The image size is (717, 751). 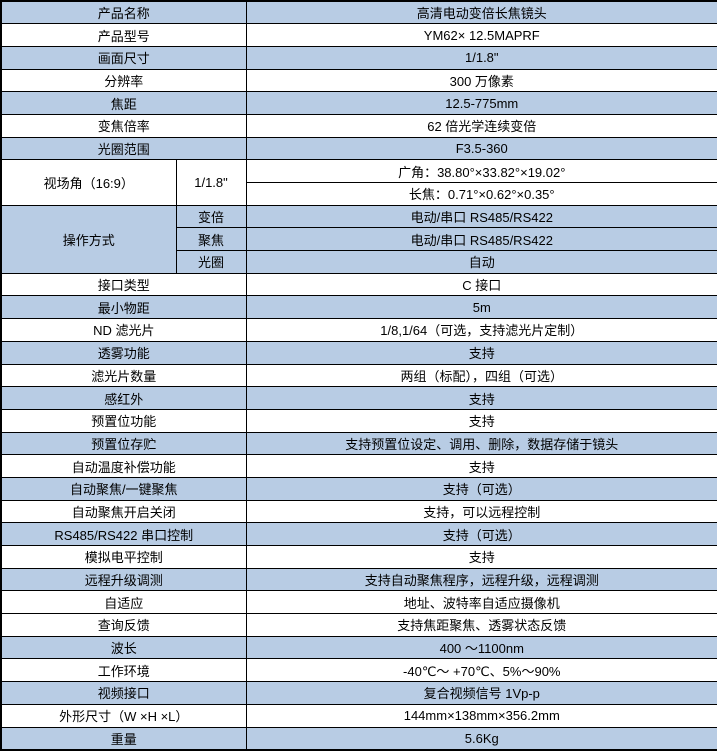 What do you see at coordinates (123, 330) in the screenshot?
I see `spec-label-cell: ND 滤光片` at bounding box center [123, 330].